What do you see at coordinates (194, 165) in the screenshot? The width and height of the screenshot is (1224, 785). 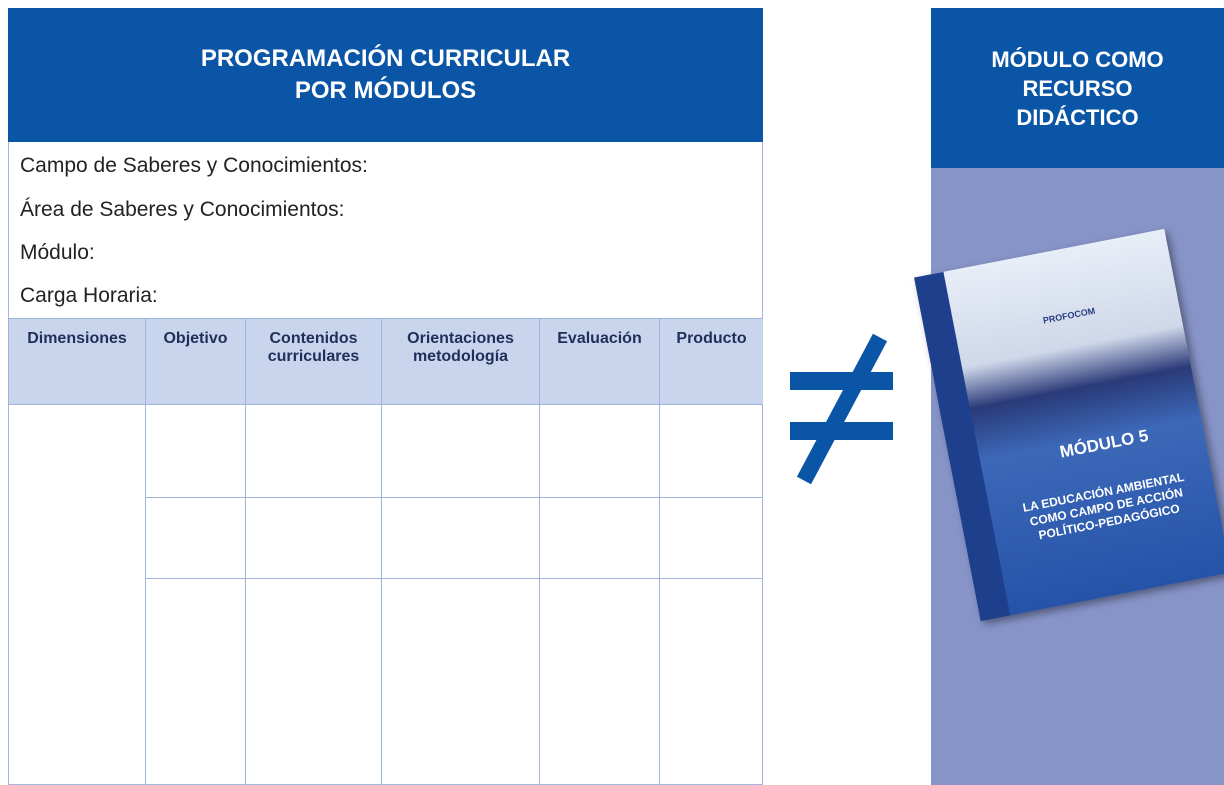 I see `field-label: Campo de Saberes y Conocimientos:` at bounding box center [194, 165].